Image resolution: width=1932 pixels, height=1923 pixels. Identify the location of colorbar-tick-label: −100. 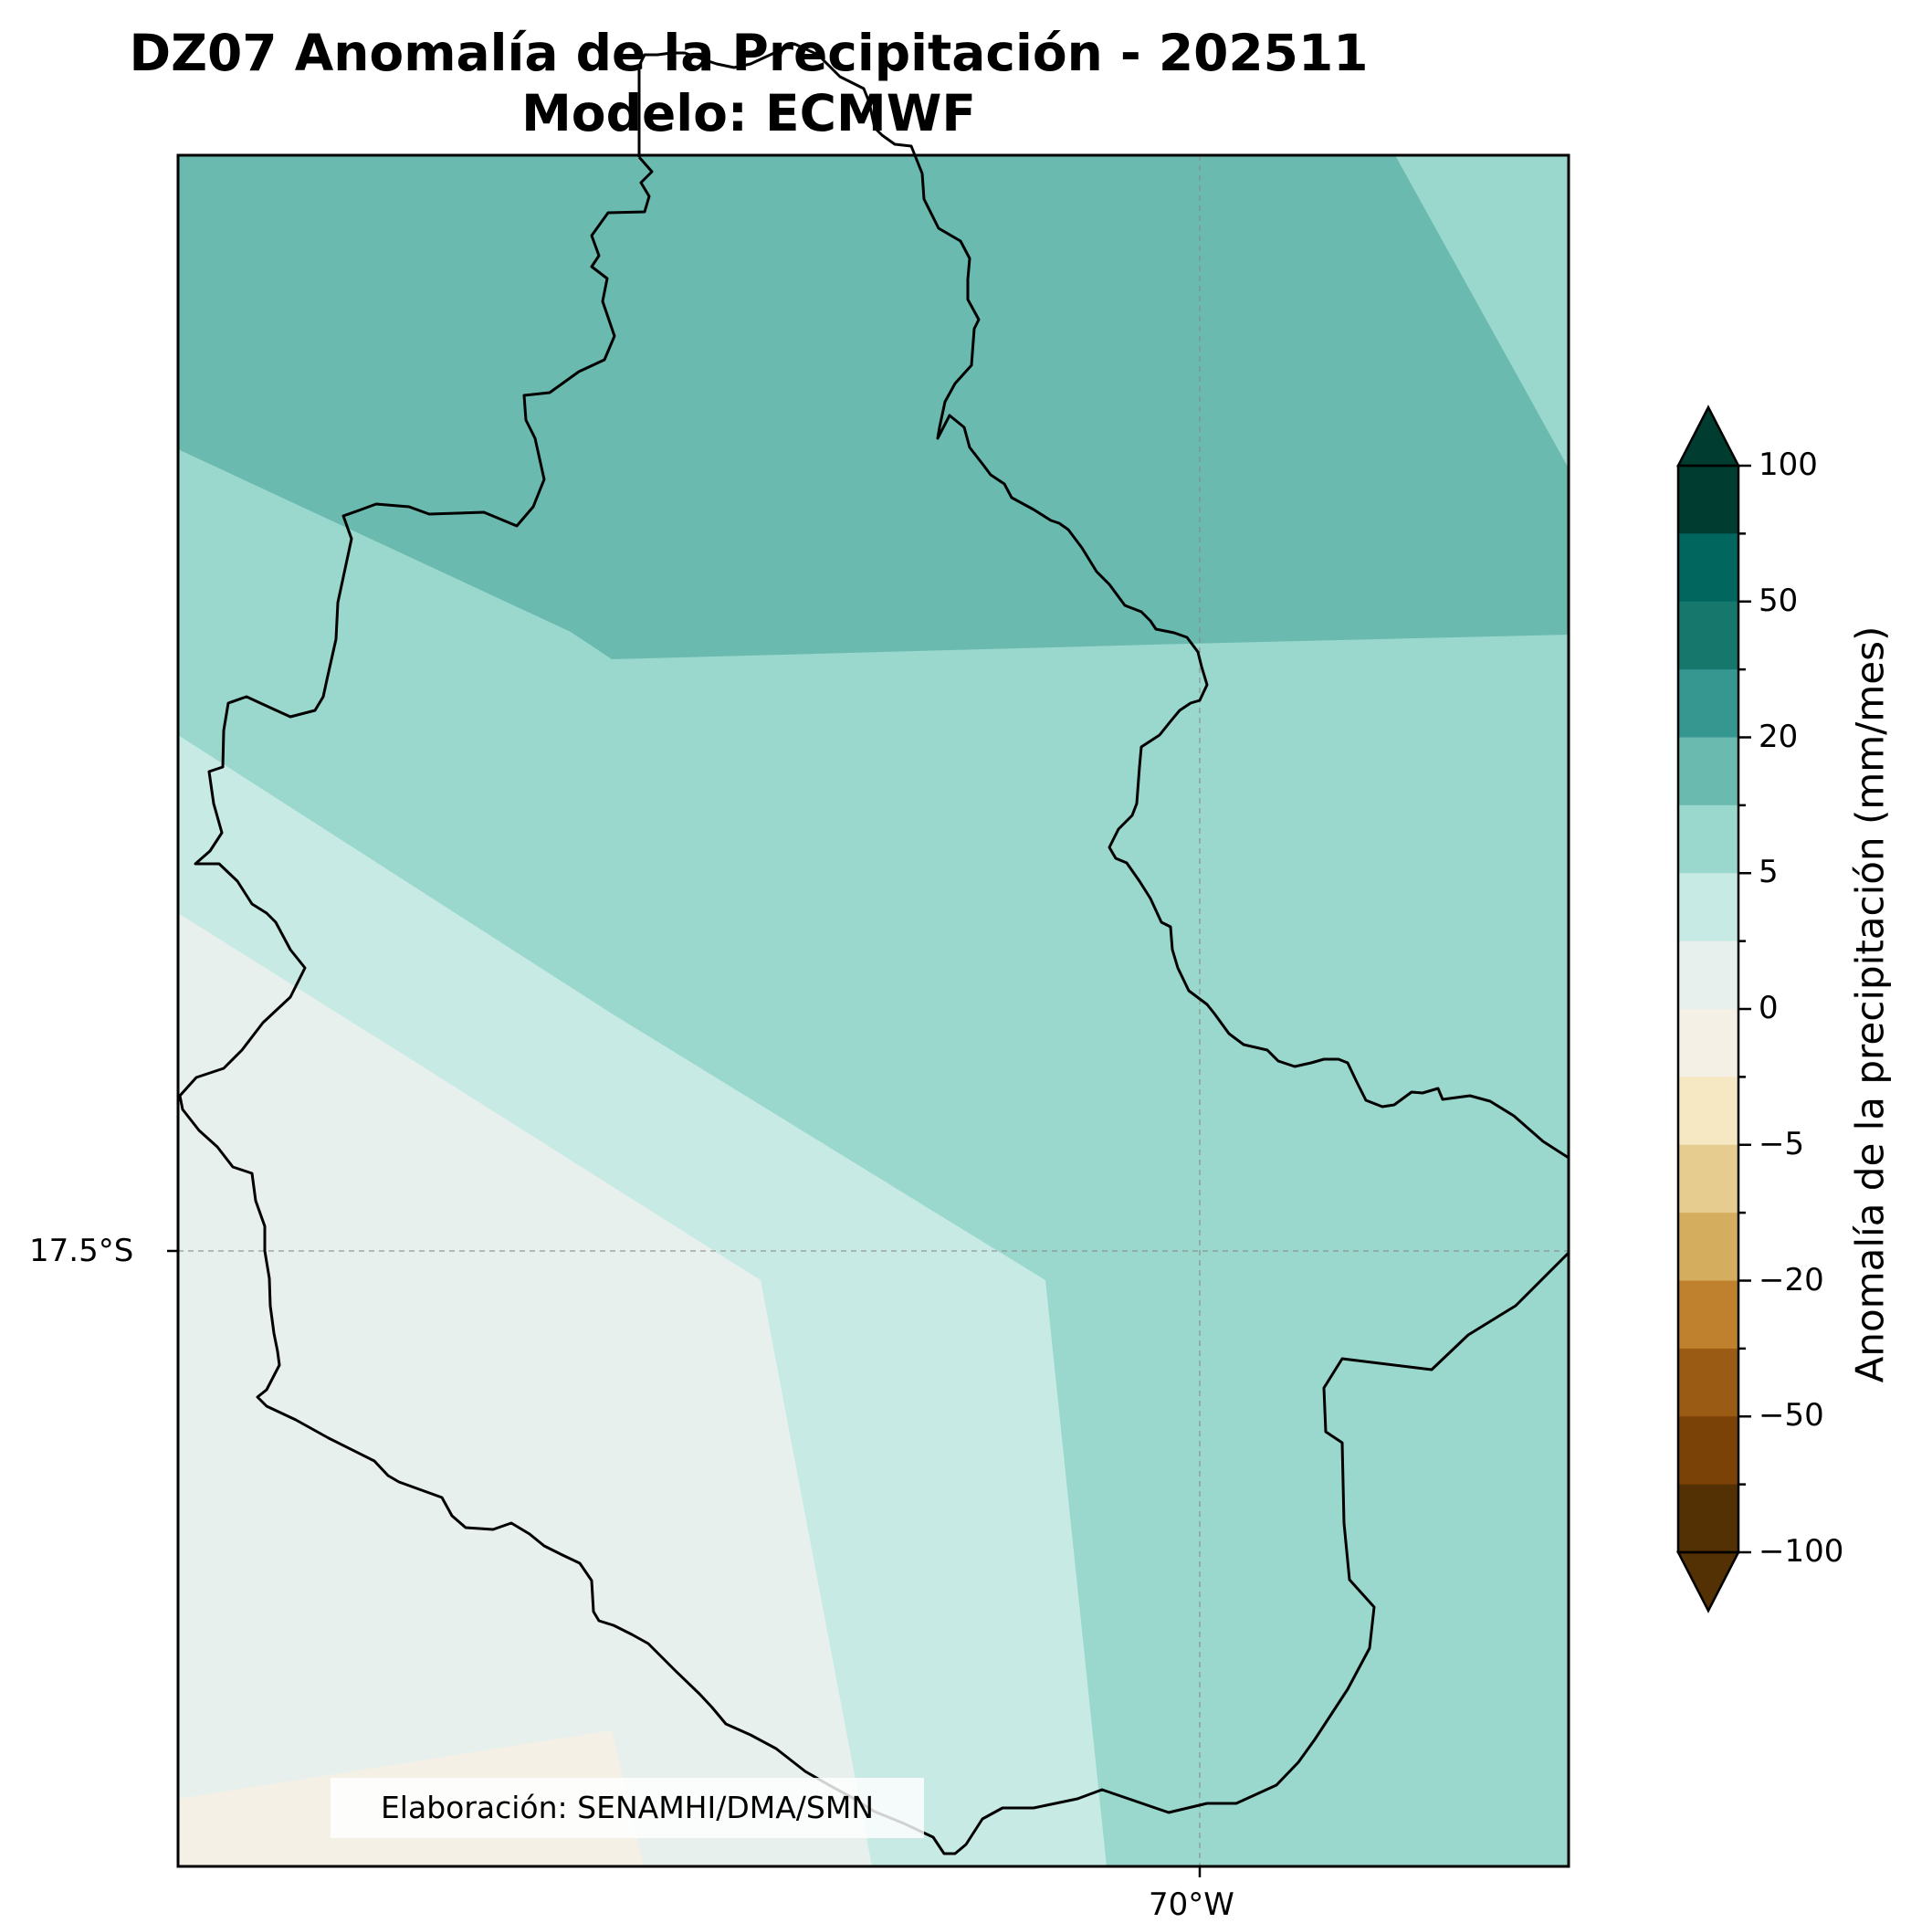
(1801, 1552).